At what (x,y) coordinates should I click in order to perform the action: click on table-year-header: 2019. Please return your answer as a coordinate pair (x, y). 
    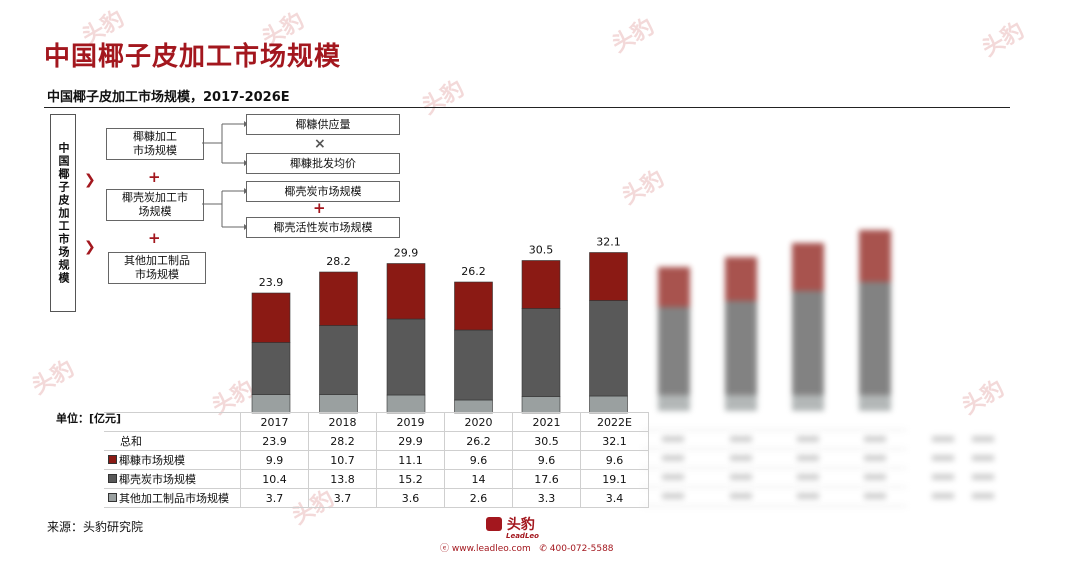
    Looking at the image, I should click on (410, 422).